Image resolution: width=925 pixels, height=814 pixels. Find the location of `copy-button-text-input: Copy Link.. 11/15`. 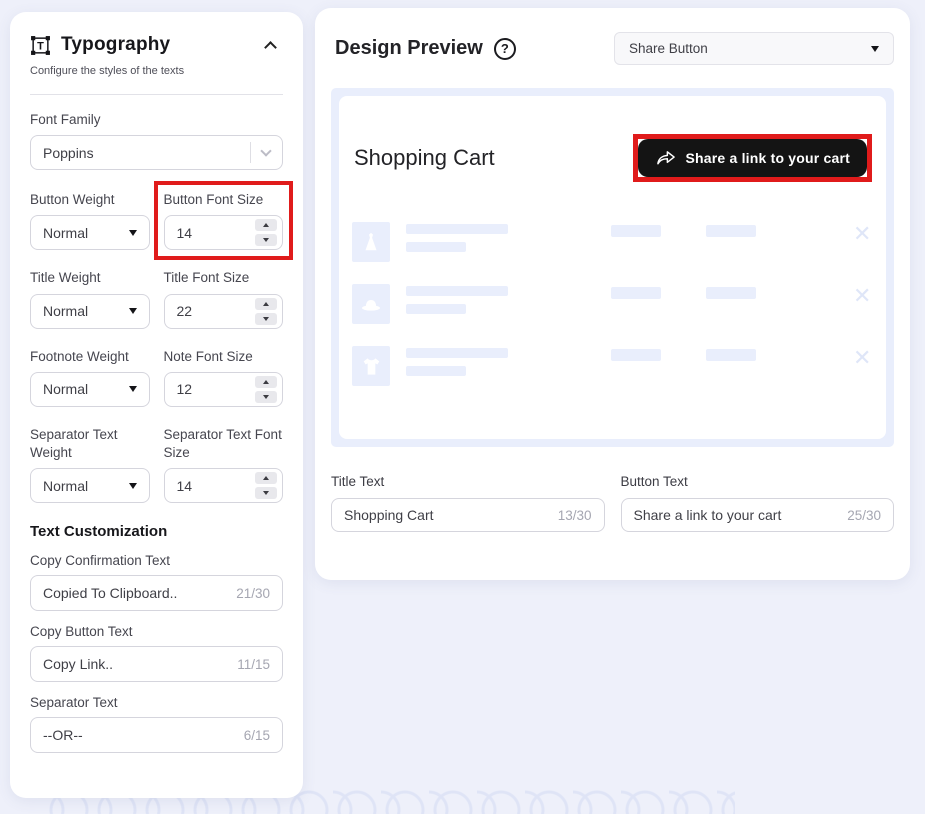

copy-button-text-input: Copy Link.. 11/15 is located at coordinates (156, 664).